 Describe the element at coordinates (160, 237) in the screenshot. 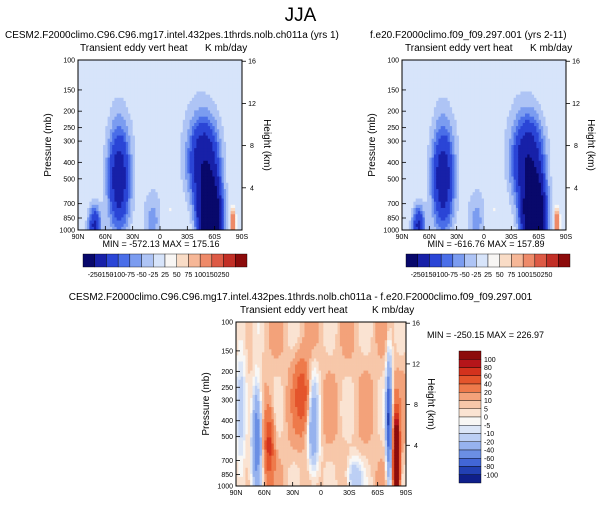

I see `panel-a-xtick-label: 0` at that location.